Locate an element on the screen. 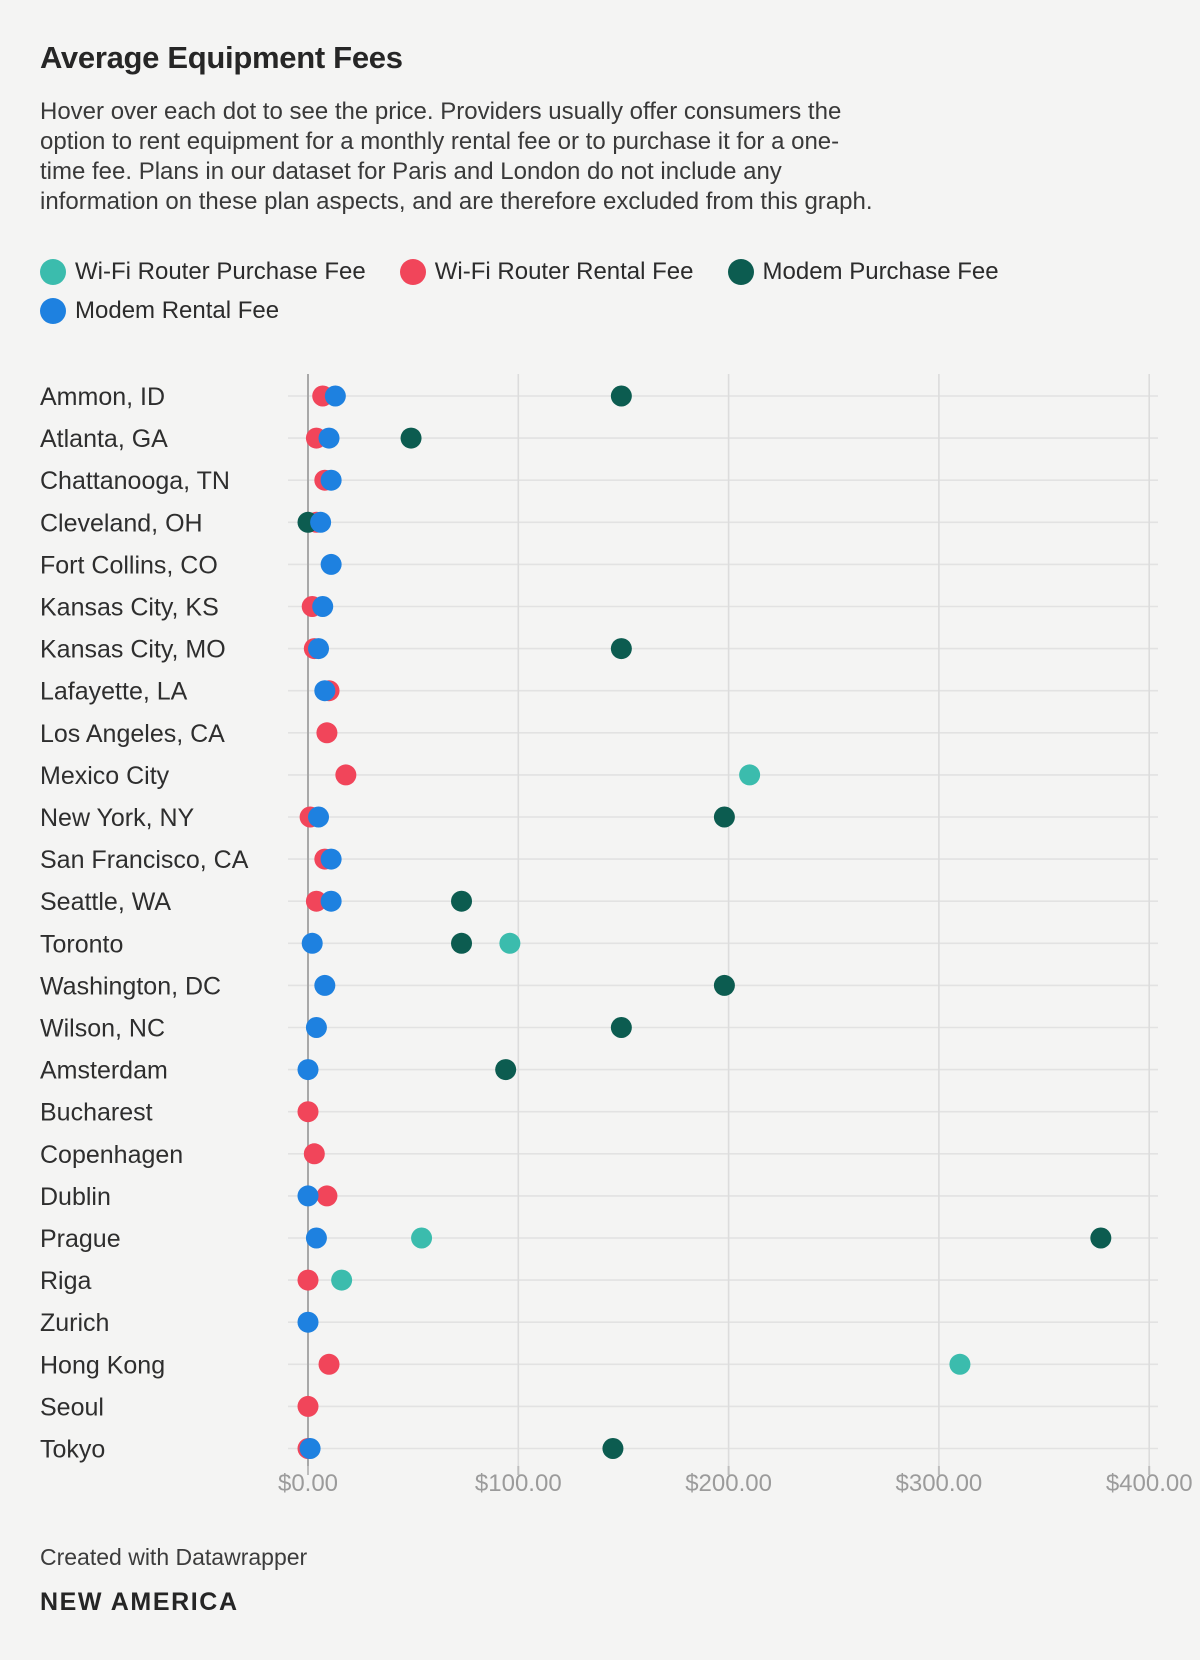  row-label: Seattle, WA is located at coordinates (105, 902).